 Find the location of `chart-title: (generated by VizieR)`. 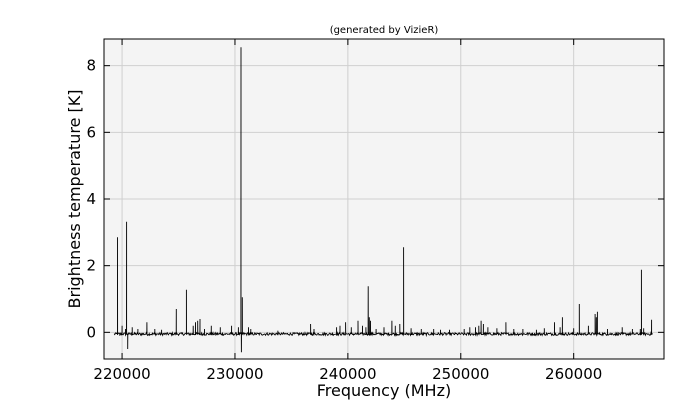

chart-title: (generated by VizieR) is located at coordinates (384, 30).